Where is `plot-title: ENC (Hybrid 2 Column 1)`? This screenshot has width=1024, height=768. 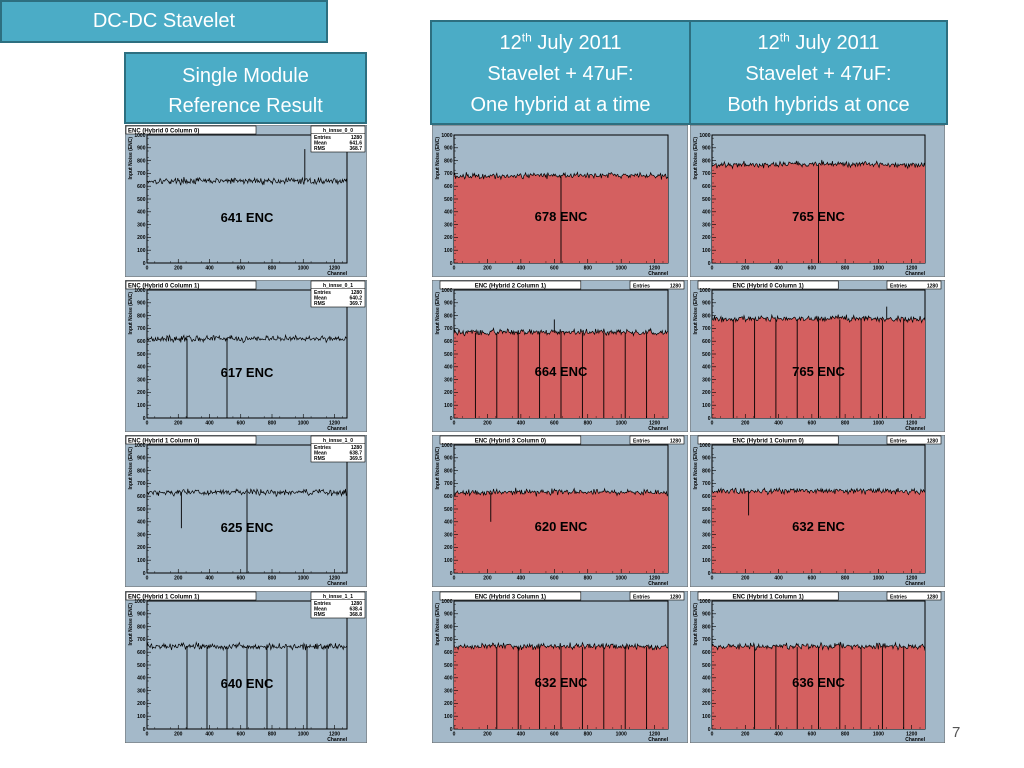 plot-title: ENC (Hybrid 2 Column 1) is located at coordinates (510, 287).